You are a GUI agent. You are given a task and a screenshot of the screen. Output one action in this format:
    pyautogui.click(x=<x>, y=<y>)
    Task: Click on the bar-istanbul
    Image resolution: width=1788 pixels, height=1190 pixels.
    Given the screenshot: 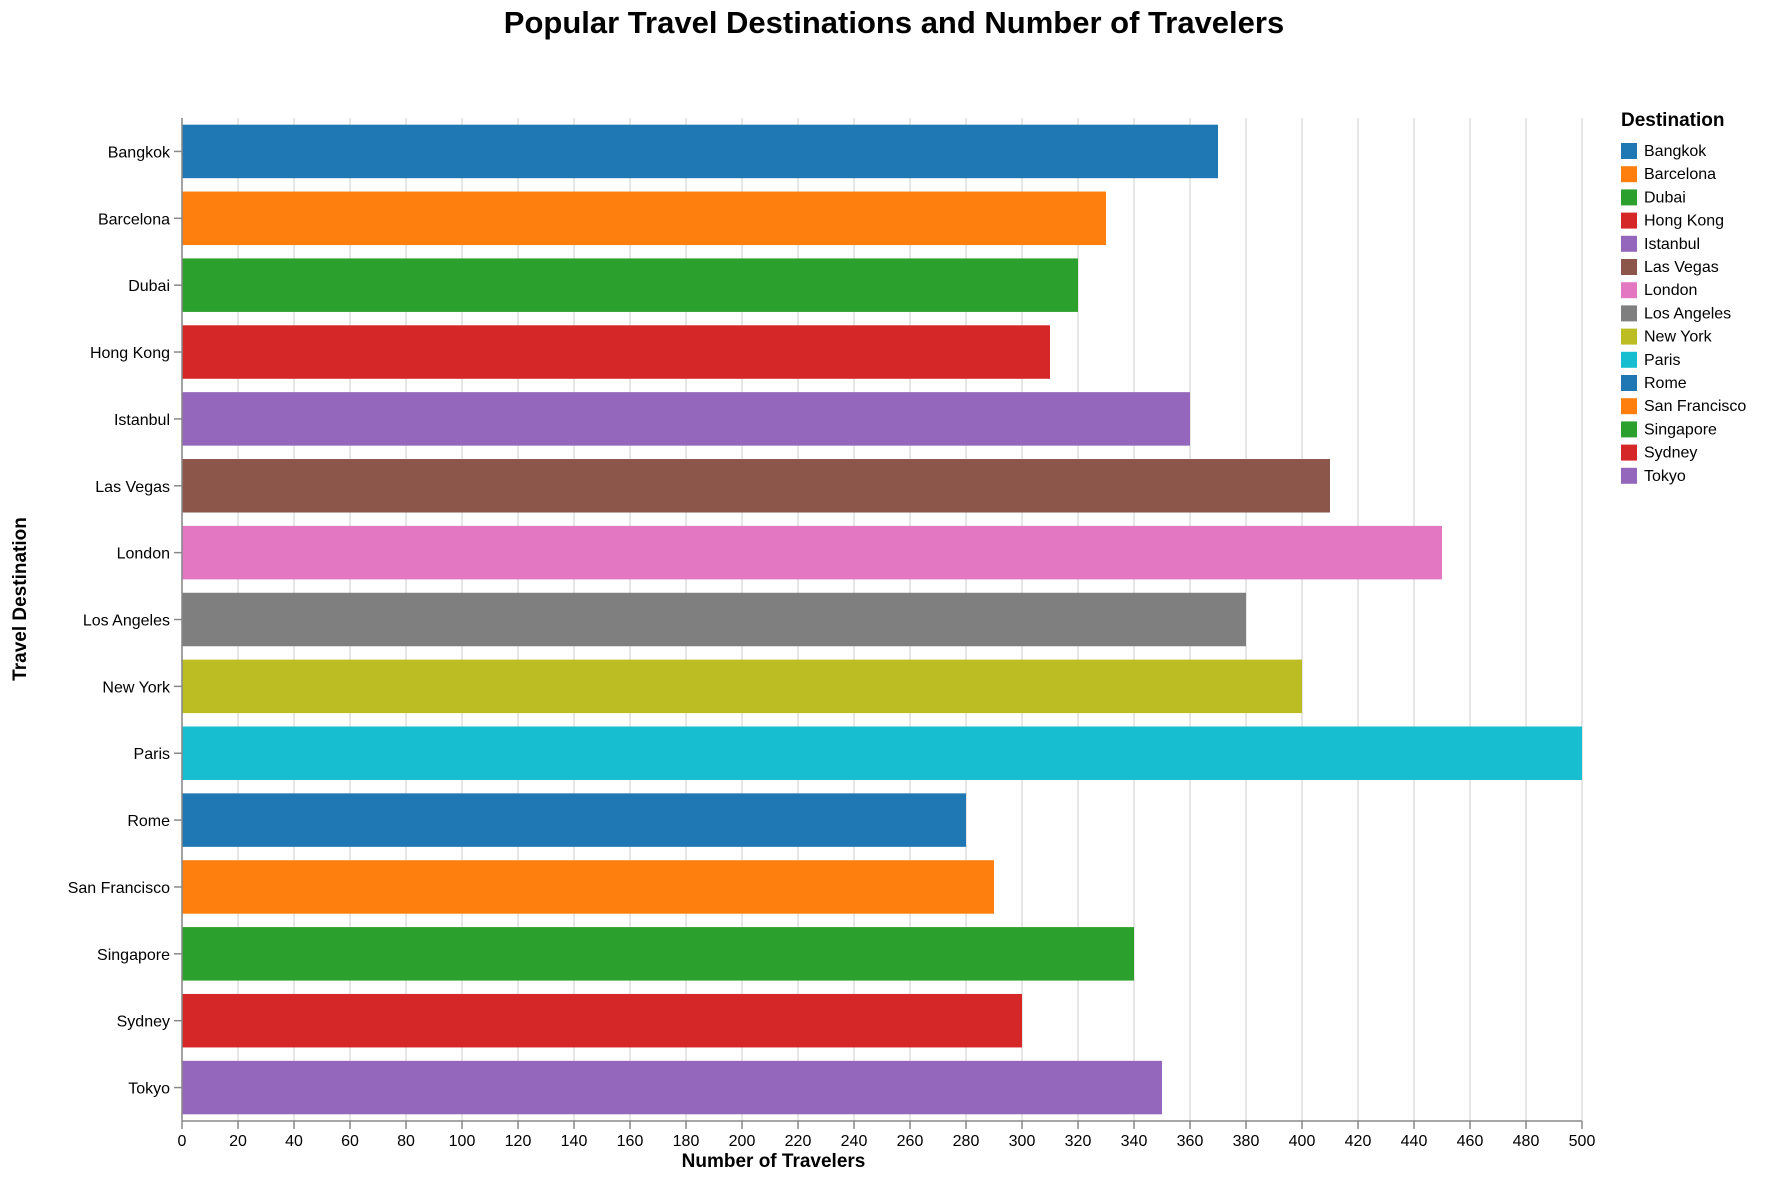 What is the action you would take?
    pyautogui.click(x=686, y=419)
    